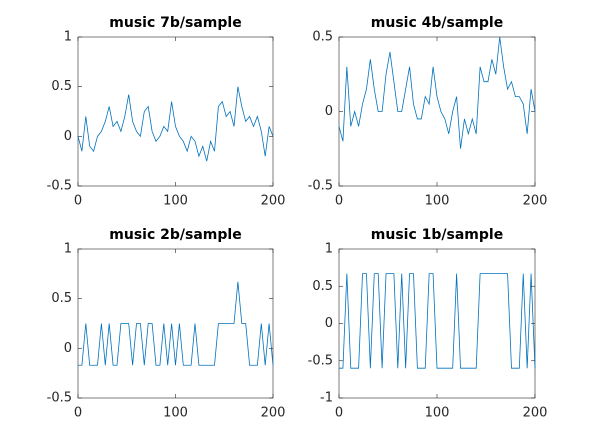 This screenshot has width=595, height=446. Describe the element at coordinates (437, 235) in the screenshot. I see `chart-title: music 1b/sample` at that location.